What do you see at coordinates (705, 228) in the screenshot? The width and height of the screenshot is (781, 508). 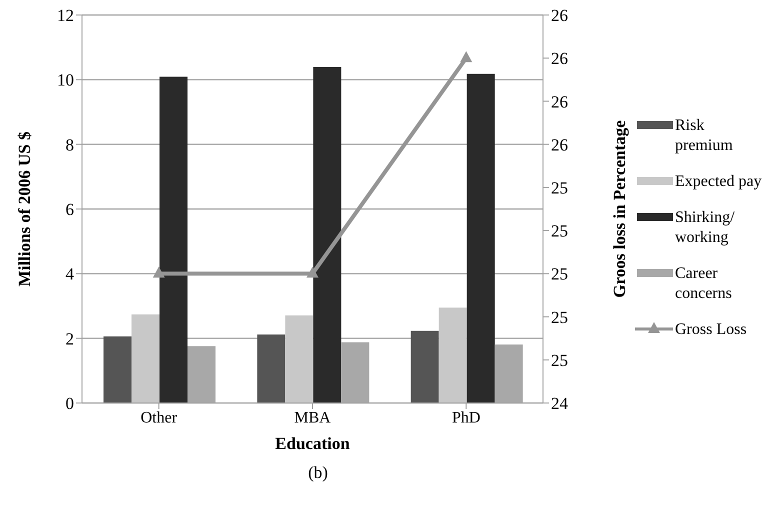 I see `legend-label: Shirking/ working` at bounding box center [705, 228].